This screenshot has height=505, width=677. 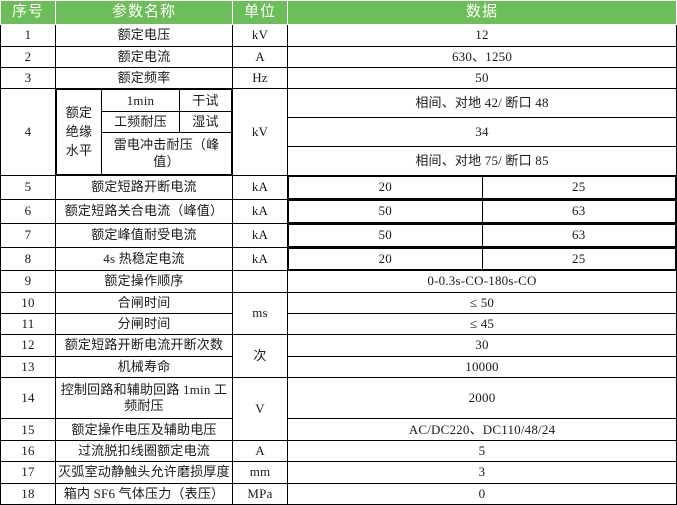 What do you see at coordinates (79, 150) in the screenshot?
I see `insulation-label-line-3: 水平` at bounding box center [79, 150].